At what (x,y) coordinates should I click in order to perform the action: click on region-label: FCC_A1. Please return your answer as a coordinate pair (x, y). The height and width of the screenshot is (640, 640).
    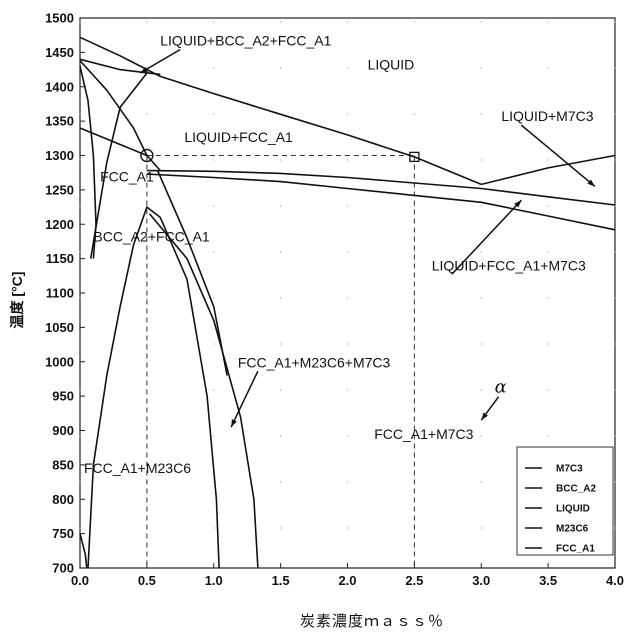
    Looking at the image, I should click on (127, 177).